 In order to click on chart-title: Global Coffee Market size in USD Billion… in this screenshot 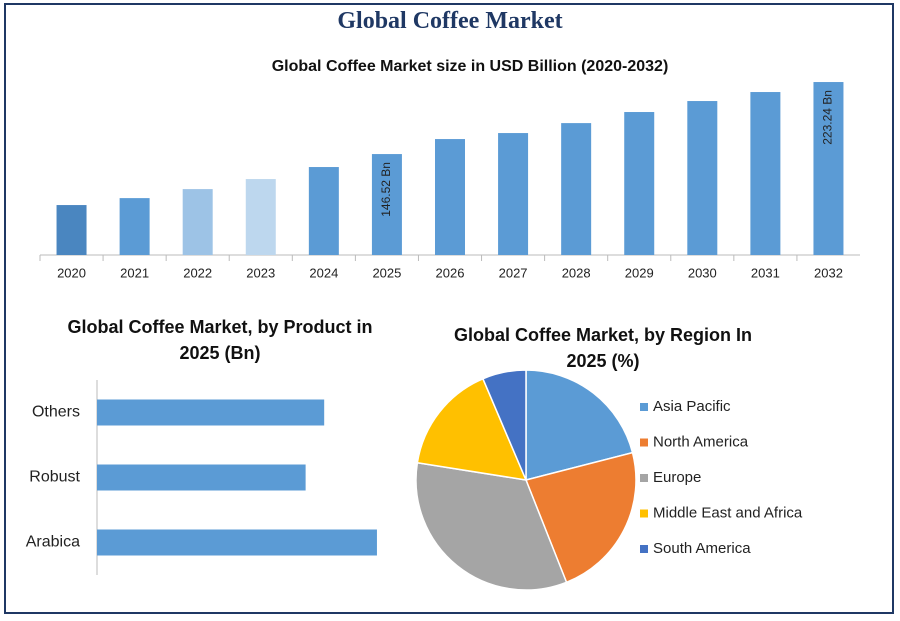, I will do `click(470, 66)`.